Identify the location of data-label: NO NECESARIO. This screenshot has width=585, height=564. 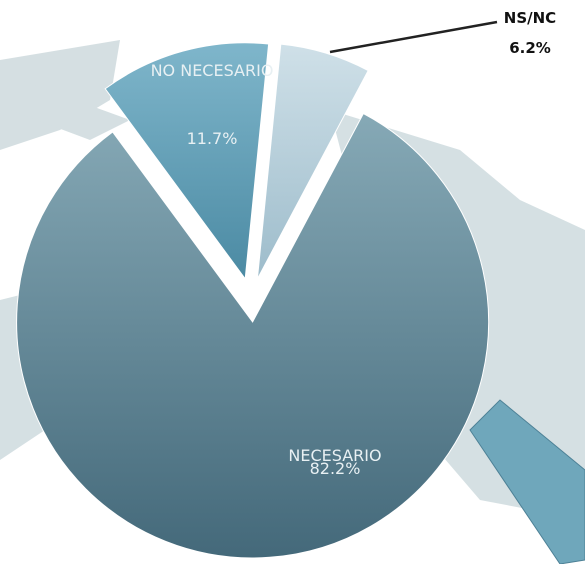
(212, 70).